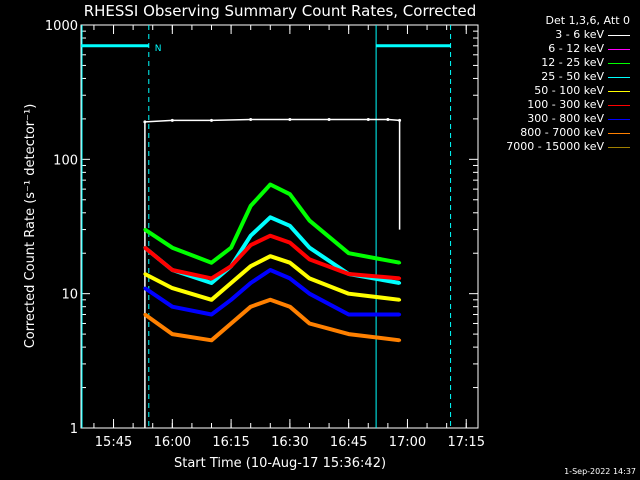  What do you see at coordinates (579, 34) in the screenshot?
I see `legend-label: 3 - 6 keV` at bounding box center [579, 34].